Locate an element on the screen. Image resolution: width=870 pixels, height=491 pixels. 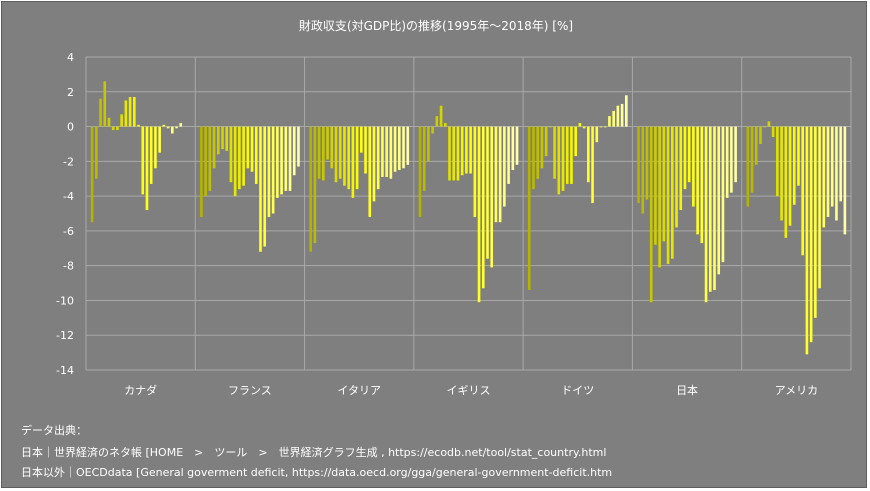
y-tick-label: -4 is located at coordinates (68, 196).